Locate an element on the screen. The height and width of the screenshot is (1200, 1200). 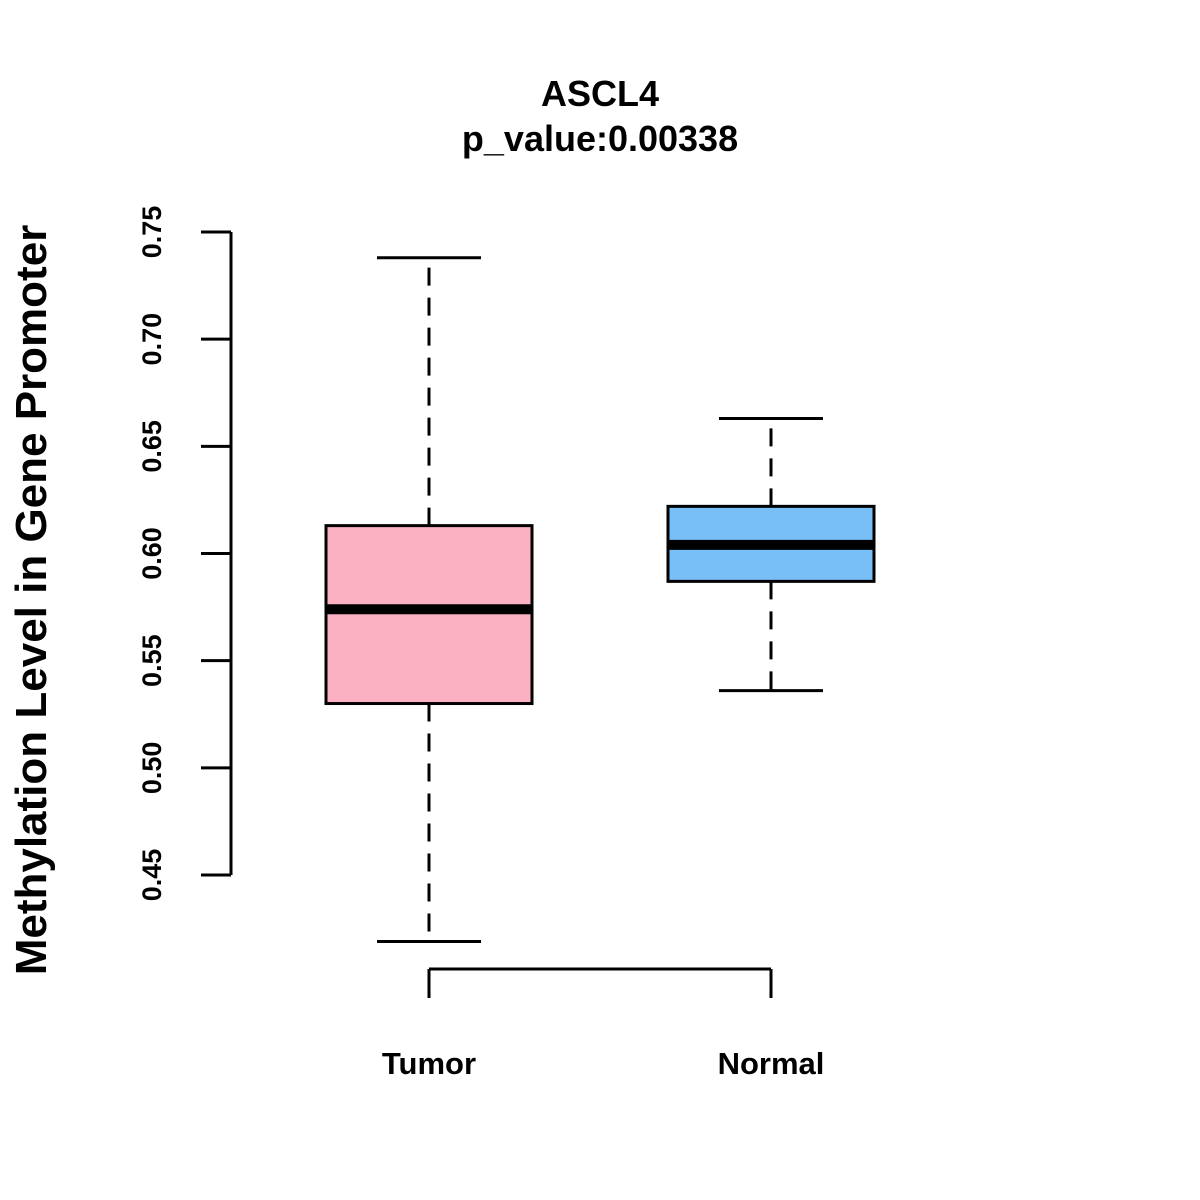
y-tick-label: 0.70 is located at coordinates (152, 339).